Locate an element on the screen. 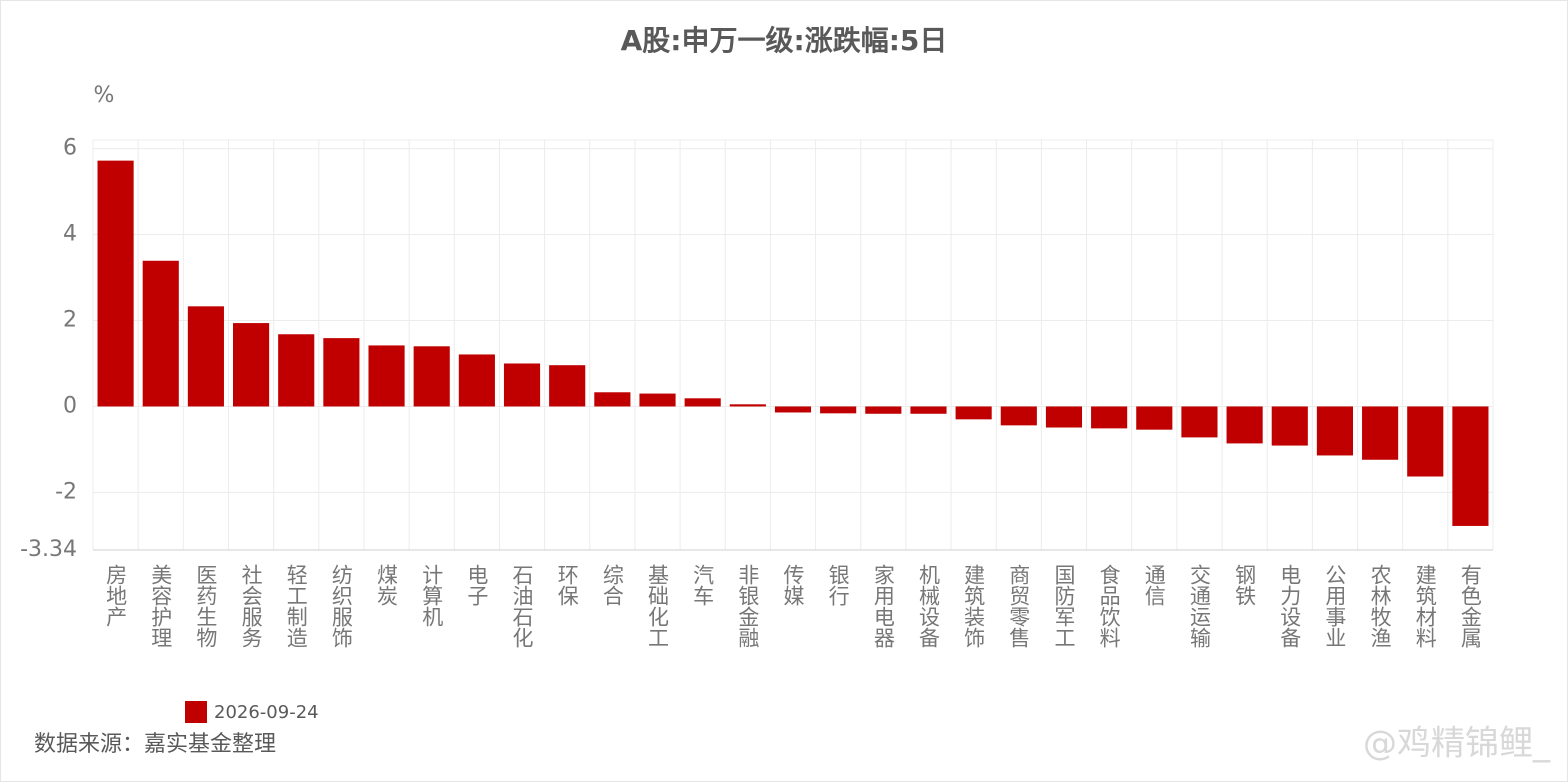 The width and height of the screenshot is (1568, 782). x-tick-label: 有色金属 is located at coordinates (1470, 606).